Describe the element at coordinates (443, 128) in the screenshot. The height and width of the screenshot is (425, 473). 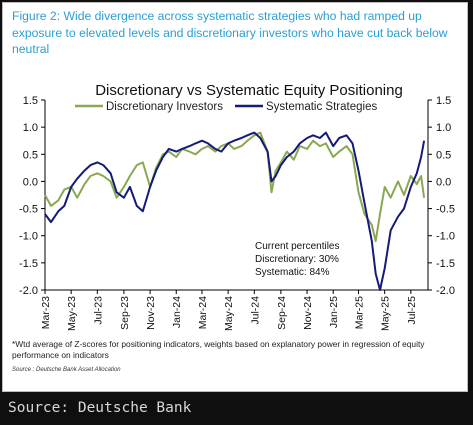
I see `y-tick-label-right: 1.0` at that location.